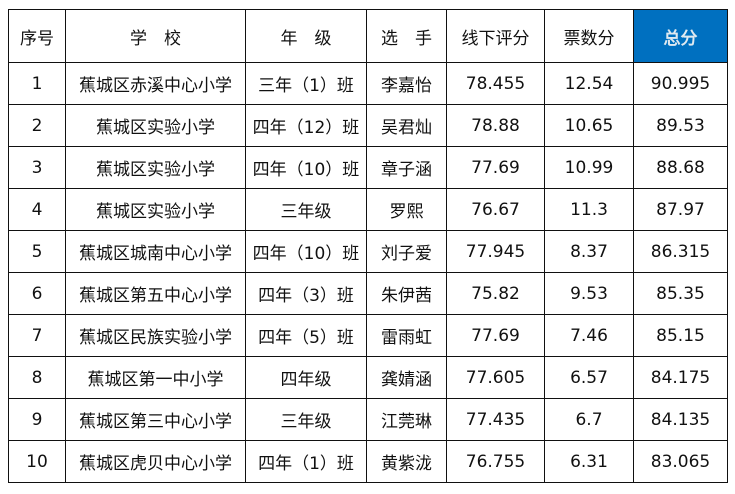  What do you see at coordinates (495, 83) in the screenshot?
I see `cell-offline-score: 78.455` at bounding box center [495, 83].